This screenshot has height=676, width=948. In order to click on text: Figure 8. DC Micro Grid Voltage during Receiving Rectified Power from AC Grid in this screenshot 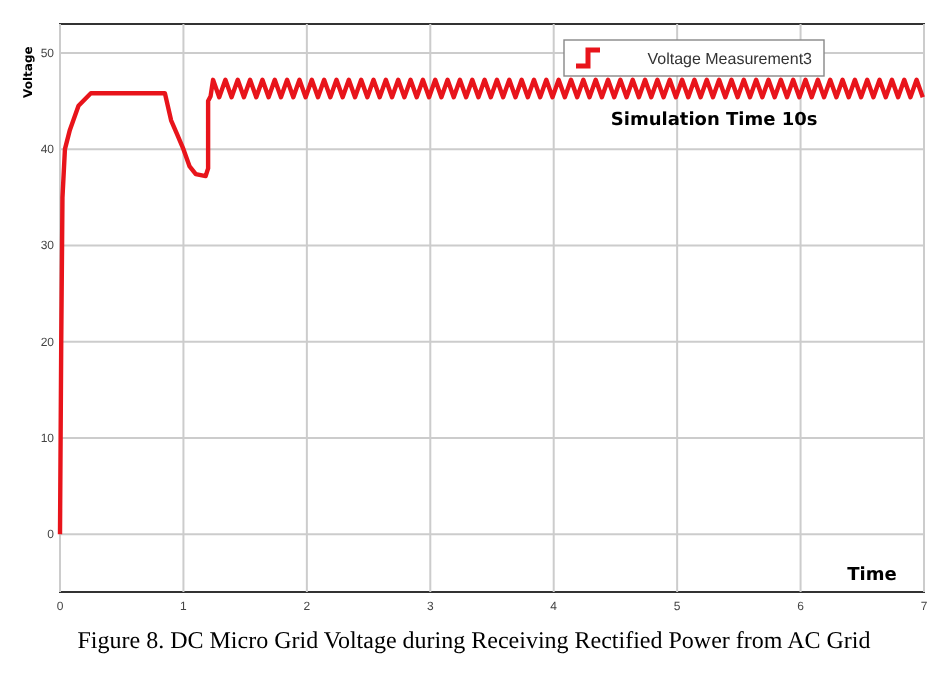, I will do `click(474, 640)`.